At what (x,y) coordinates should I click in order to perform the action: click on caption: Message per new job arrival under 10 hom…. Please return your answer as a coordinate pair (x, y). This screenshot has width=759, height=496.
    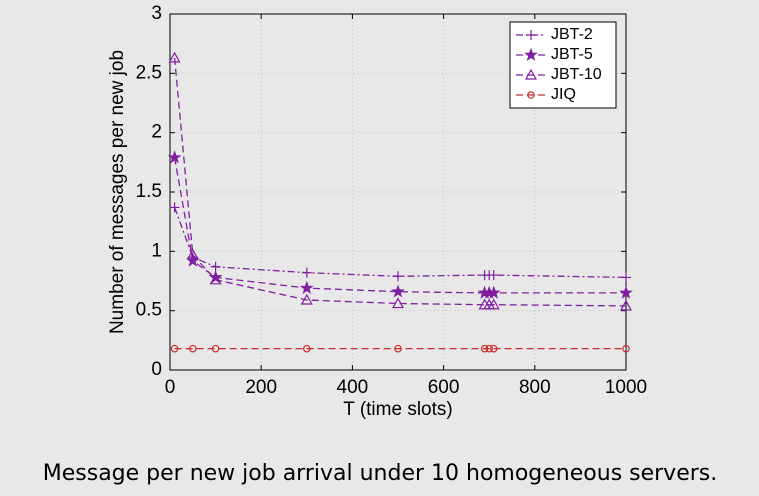
    Looking at the image, I should click on (380, 473).